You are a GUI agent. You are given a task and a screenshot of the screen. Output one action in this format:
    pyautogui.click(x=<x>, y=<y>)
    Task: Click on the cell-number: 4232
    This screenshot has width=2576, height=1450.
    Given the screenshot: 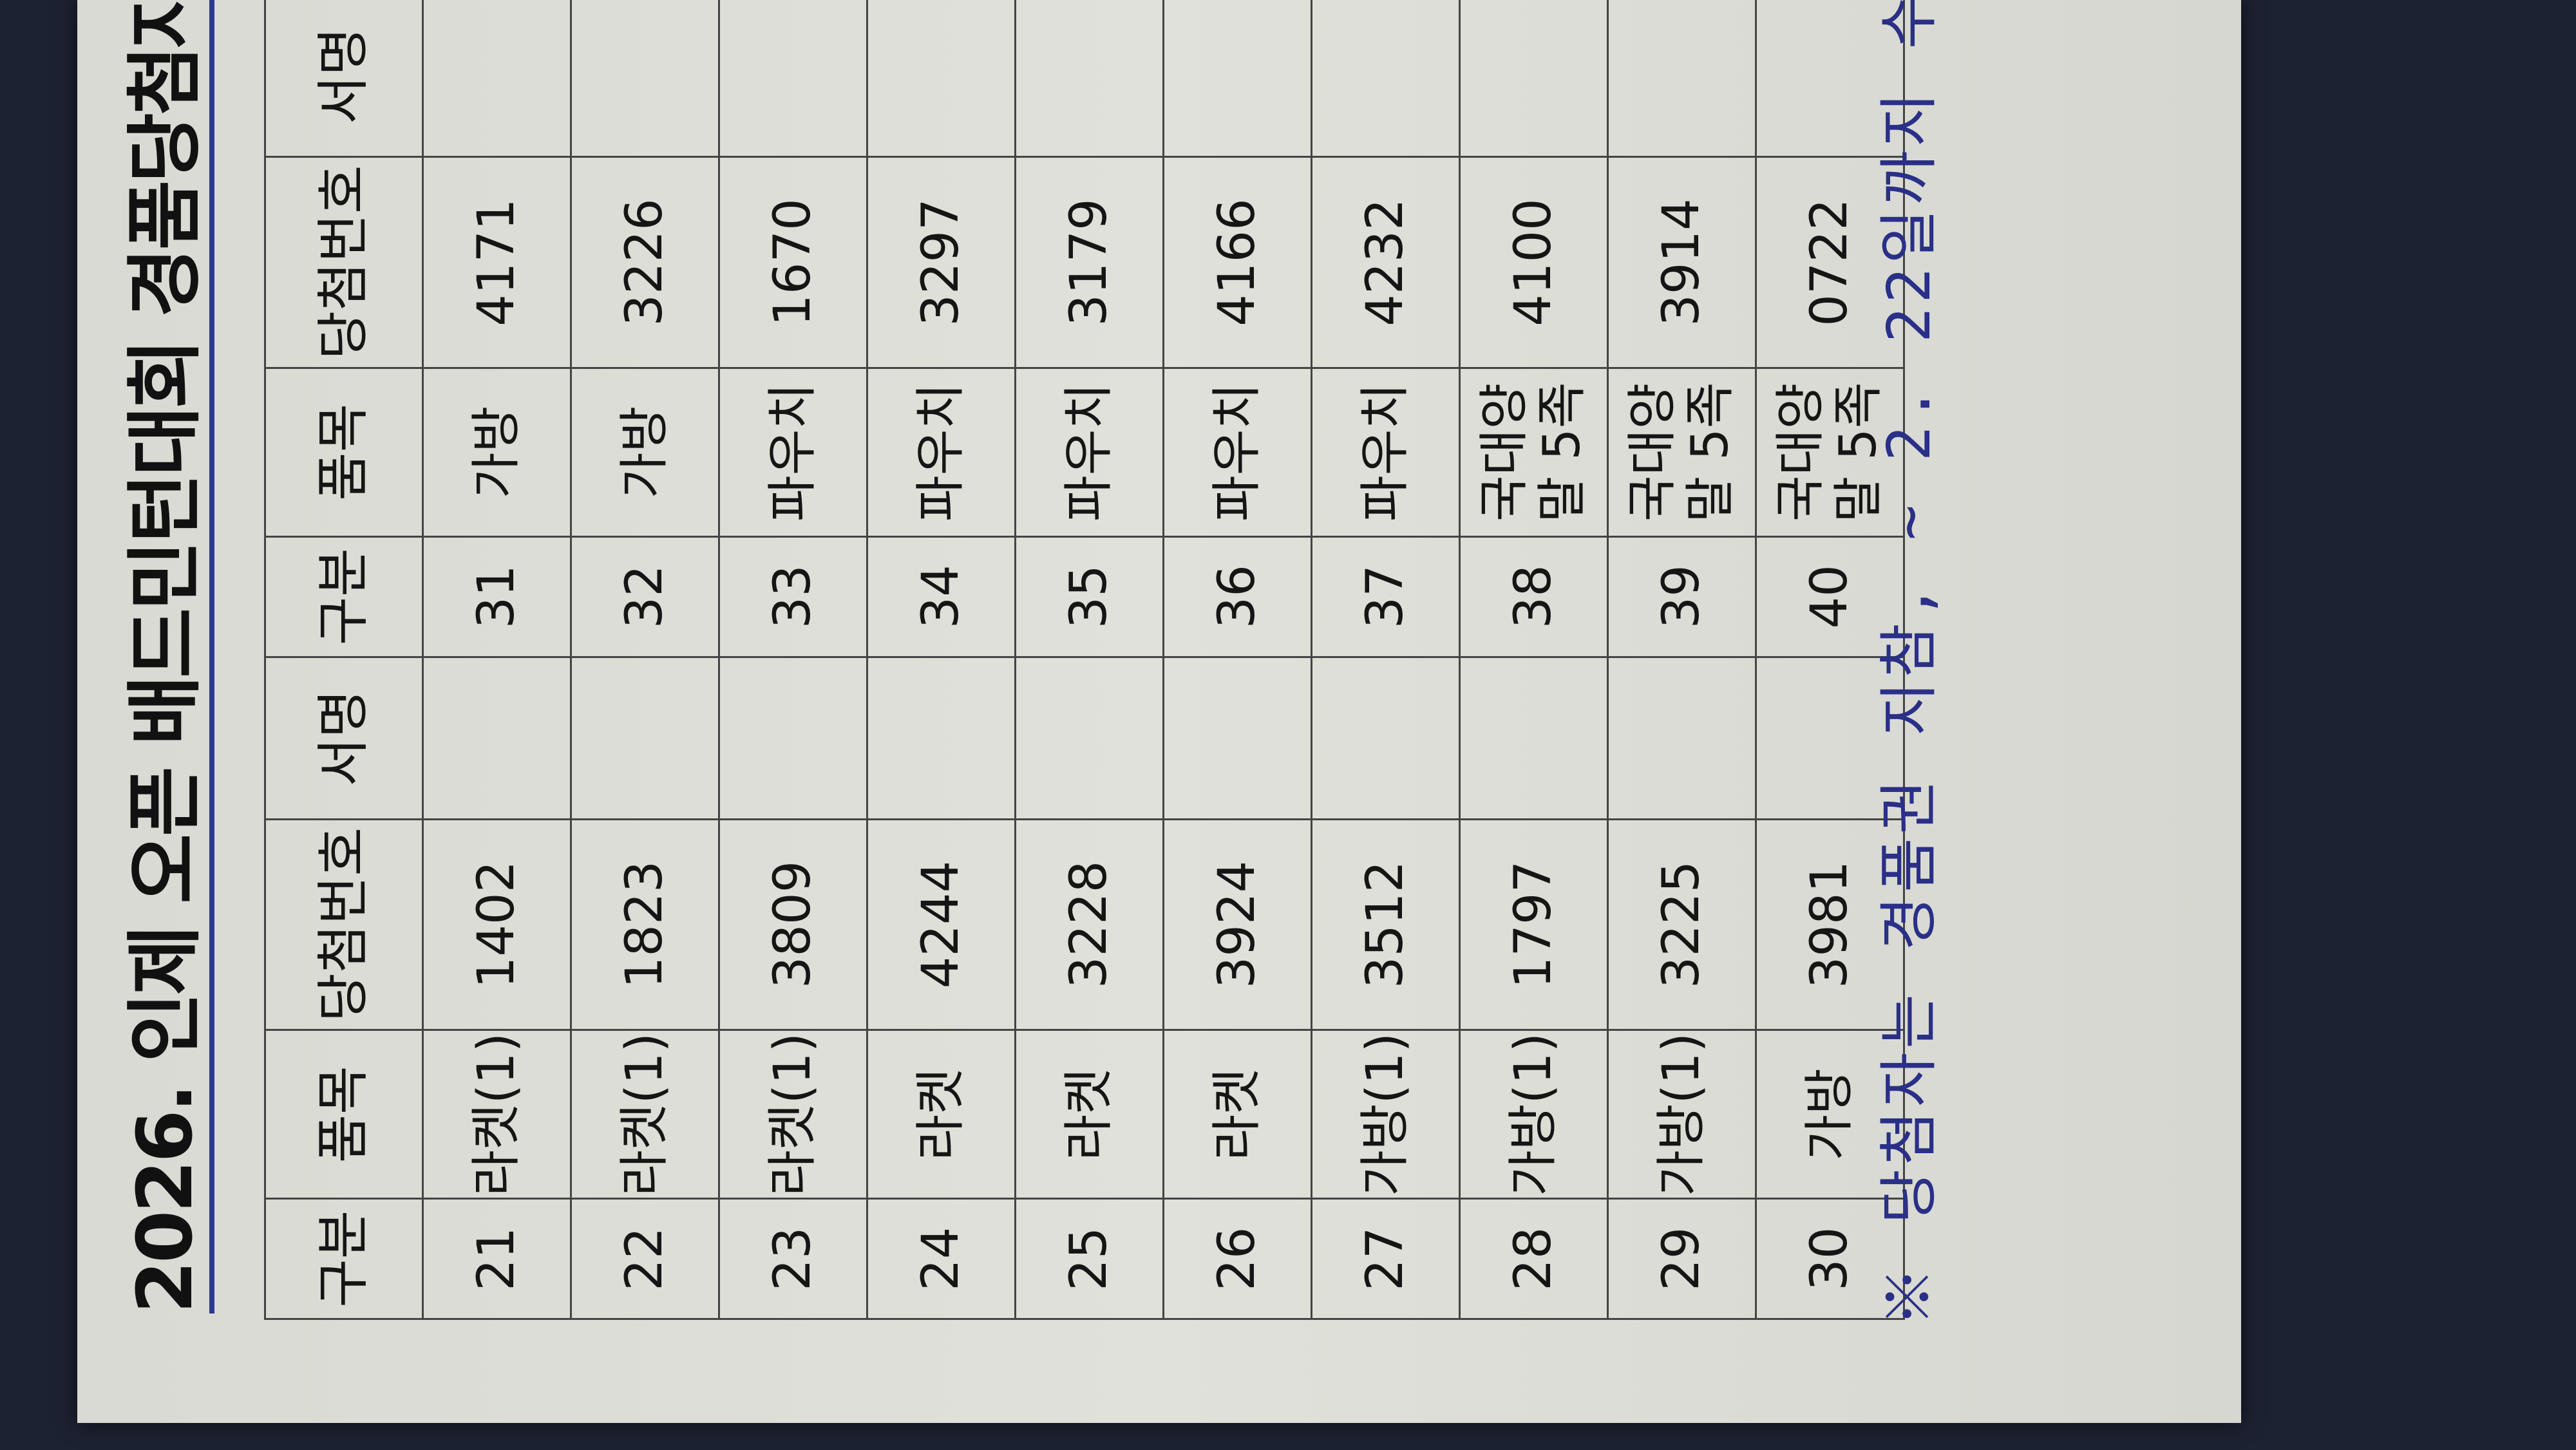 What is the action you would take?
    pyautogui.click(x=1385, y=262)
    